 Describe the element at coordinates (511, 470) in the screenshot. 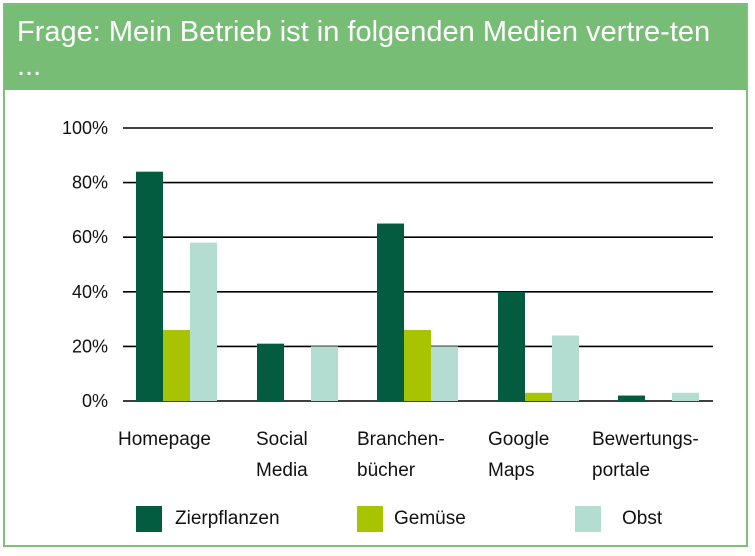

I see `x-category-label: Maps` at that location.